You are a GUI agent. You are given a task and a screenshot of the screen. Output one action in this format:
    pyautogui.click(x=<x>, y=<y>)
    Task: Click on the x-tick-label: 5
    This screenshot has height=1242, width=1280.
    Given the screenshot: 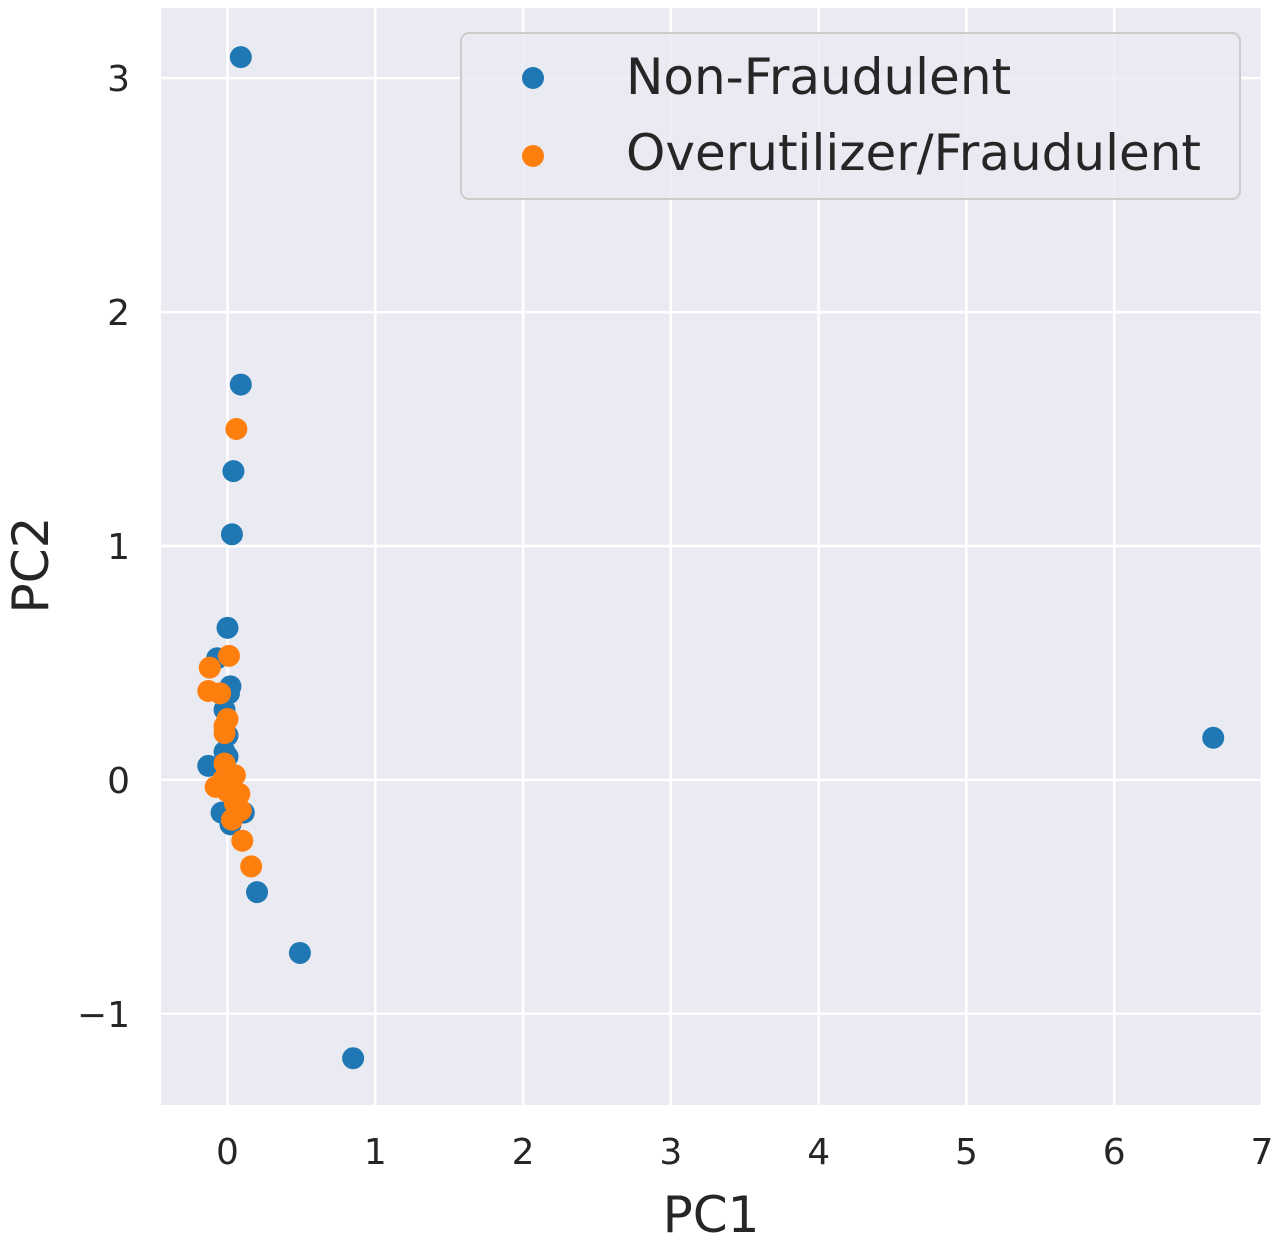 What is the action you would take?
    pyautogui.click(x=966, y=1152)
    